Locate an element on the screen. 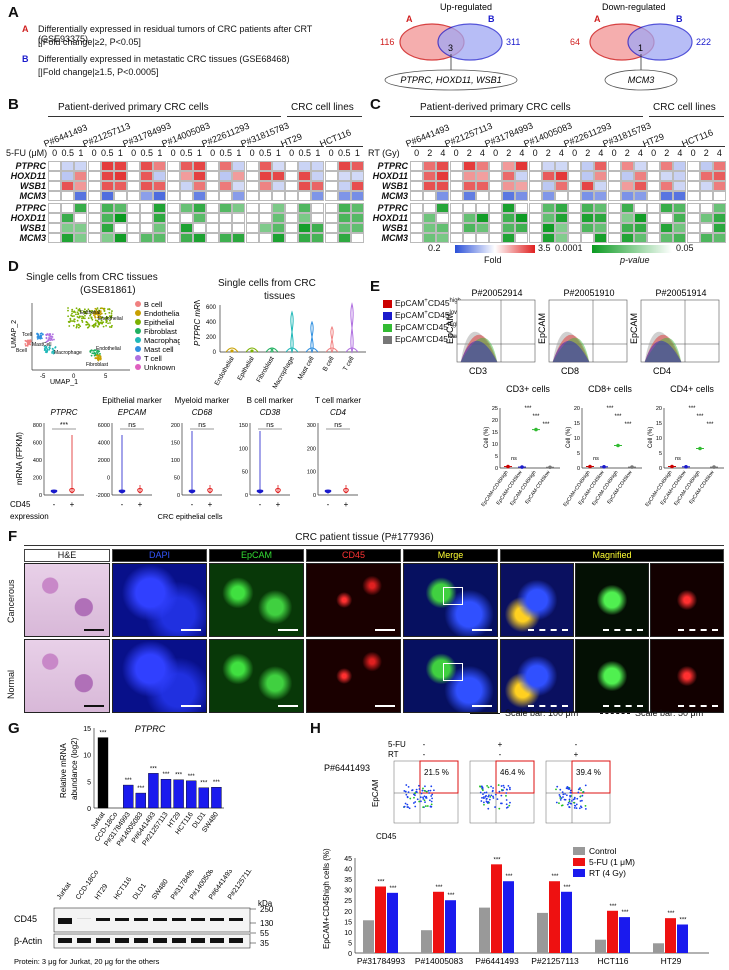  panel-h-label: H is located at coordinates (315, 728).